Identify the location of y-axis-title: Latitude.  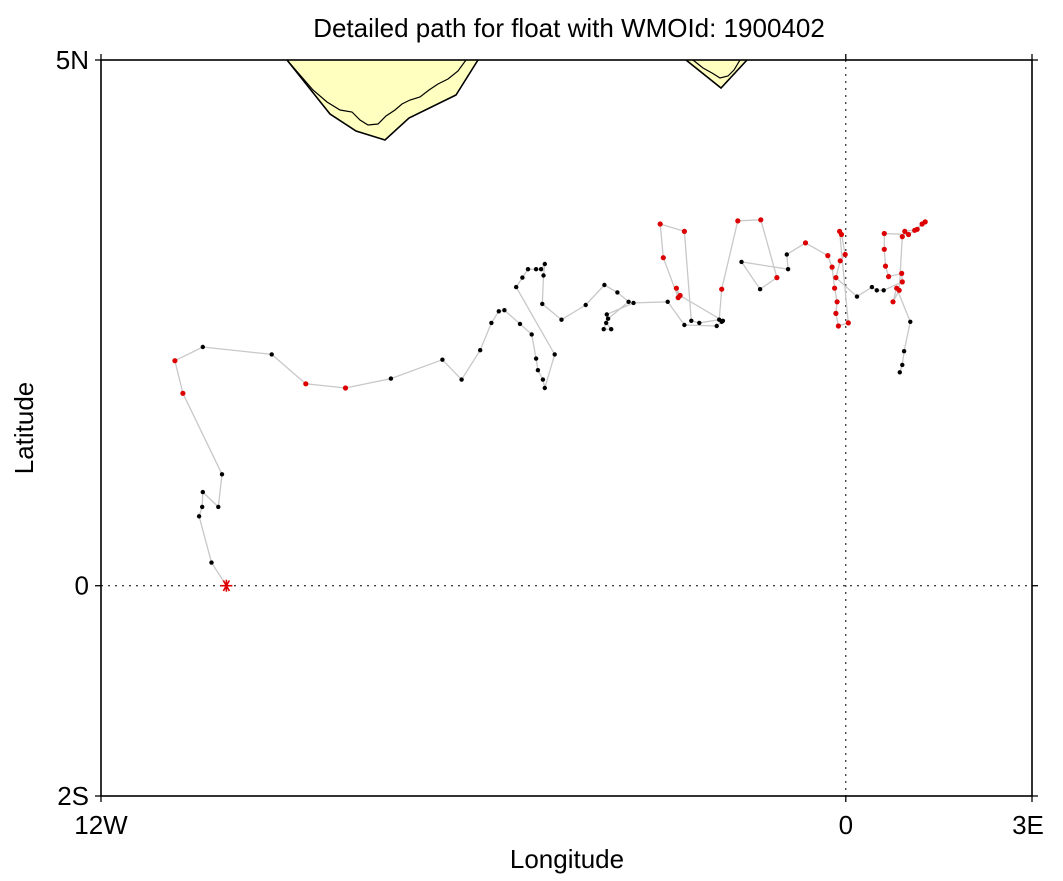
(24, 428).